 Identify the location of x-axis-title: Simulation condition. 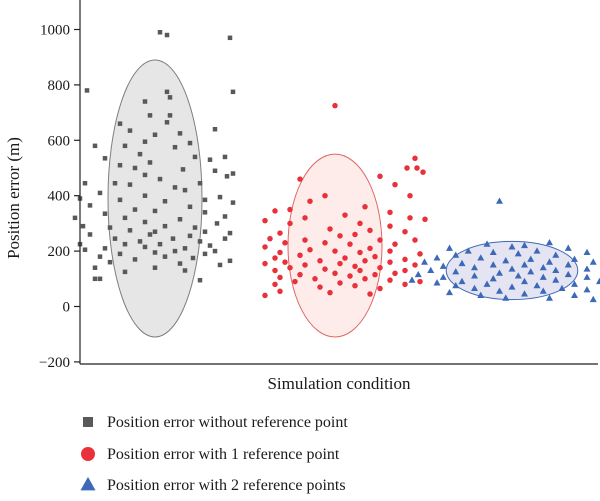
(339, 383).